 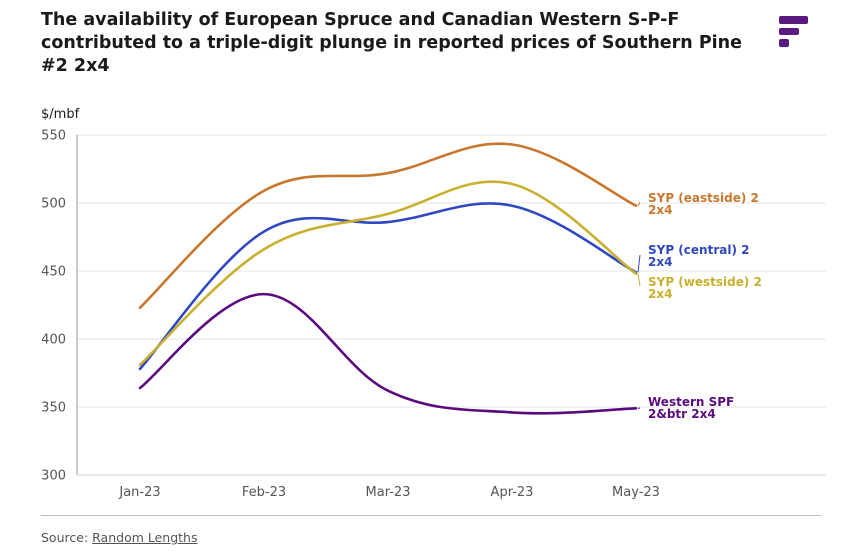 What do you see at coordinates (793, 31) in the screenshot?
I see `brand-logo-icon` at bounding box center [793, 31].